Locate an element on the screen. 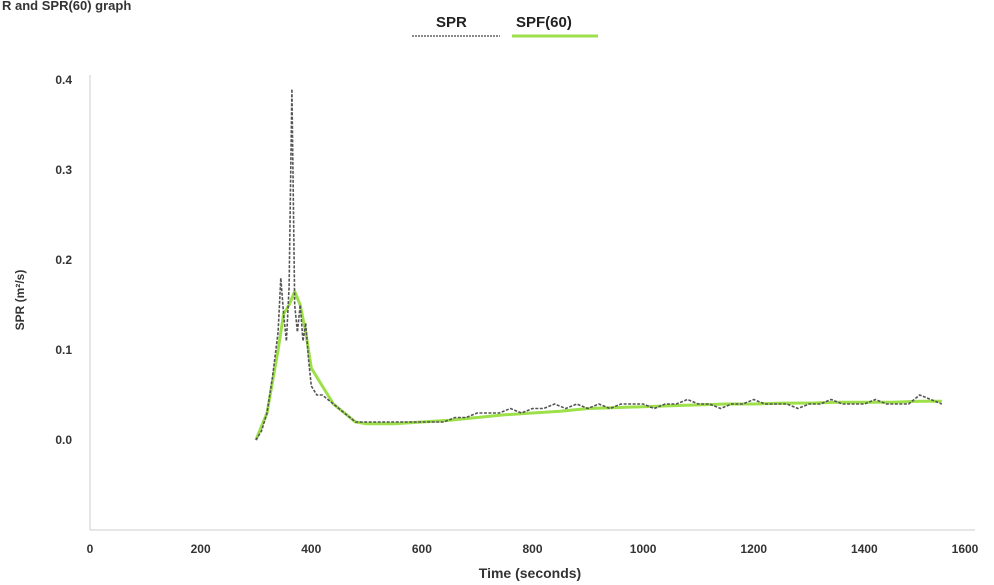 The image size is (994, 585). y-tick-label: 0.4 is located at coordinates (63, 80).